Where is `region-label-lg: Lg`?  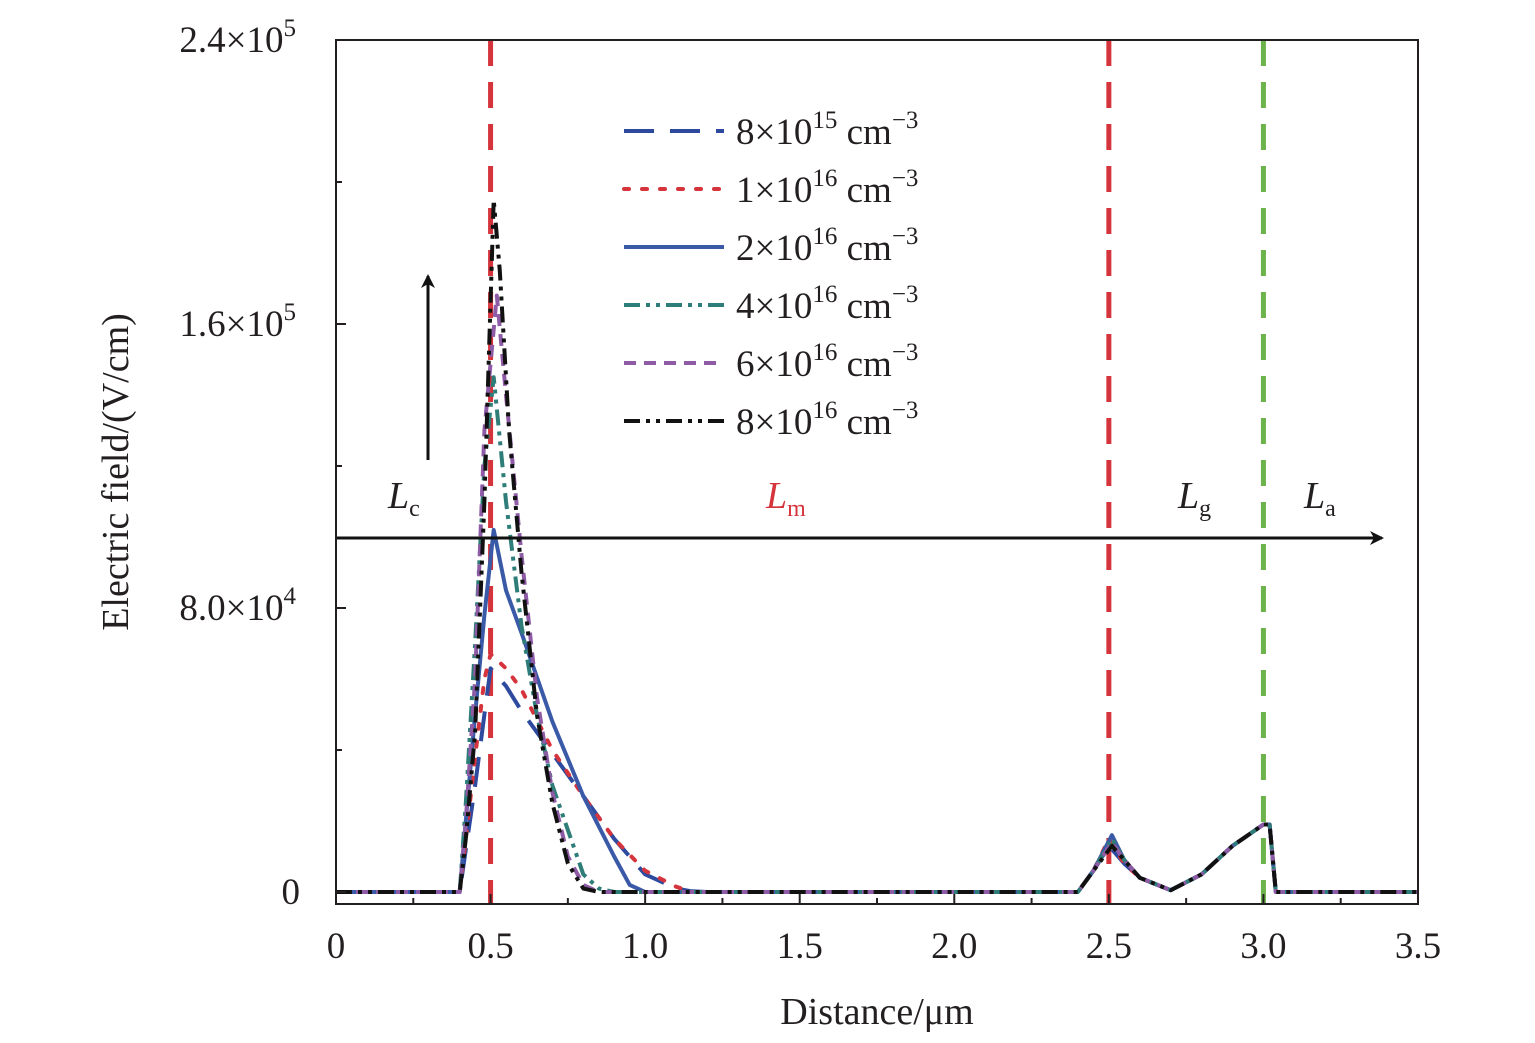
region-label-lg: Lg is located at coordinates (1194, 498).